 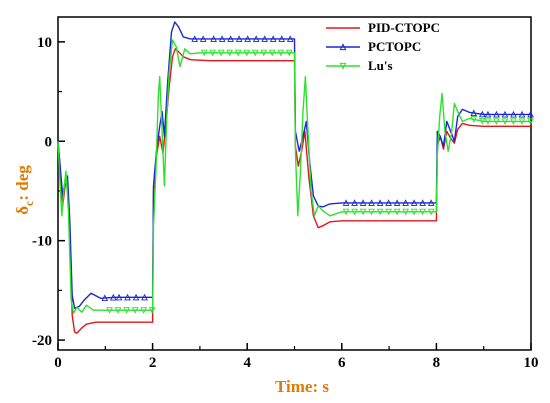 I want to click on legend-item: PCTOPC, so click(x=373, y=46).